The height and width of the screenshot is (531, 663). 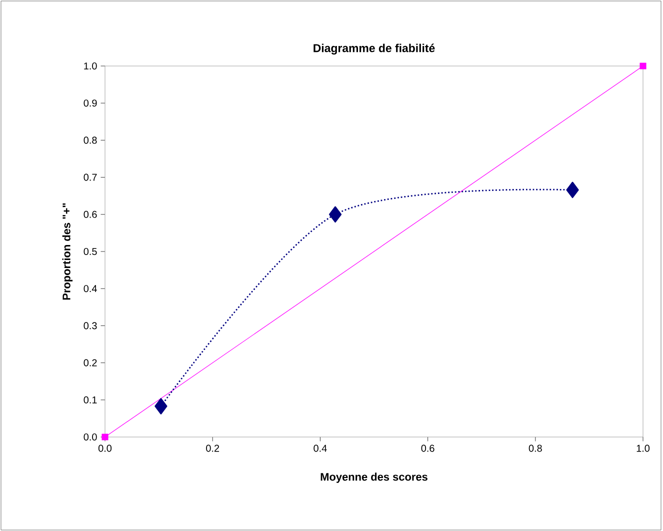 What do you see at coordinates (90, 66) in the screenshot?
I see `y-tick-label: 1.0` at bounding box center [90, 66].